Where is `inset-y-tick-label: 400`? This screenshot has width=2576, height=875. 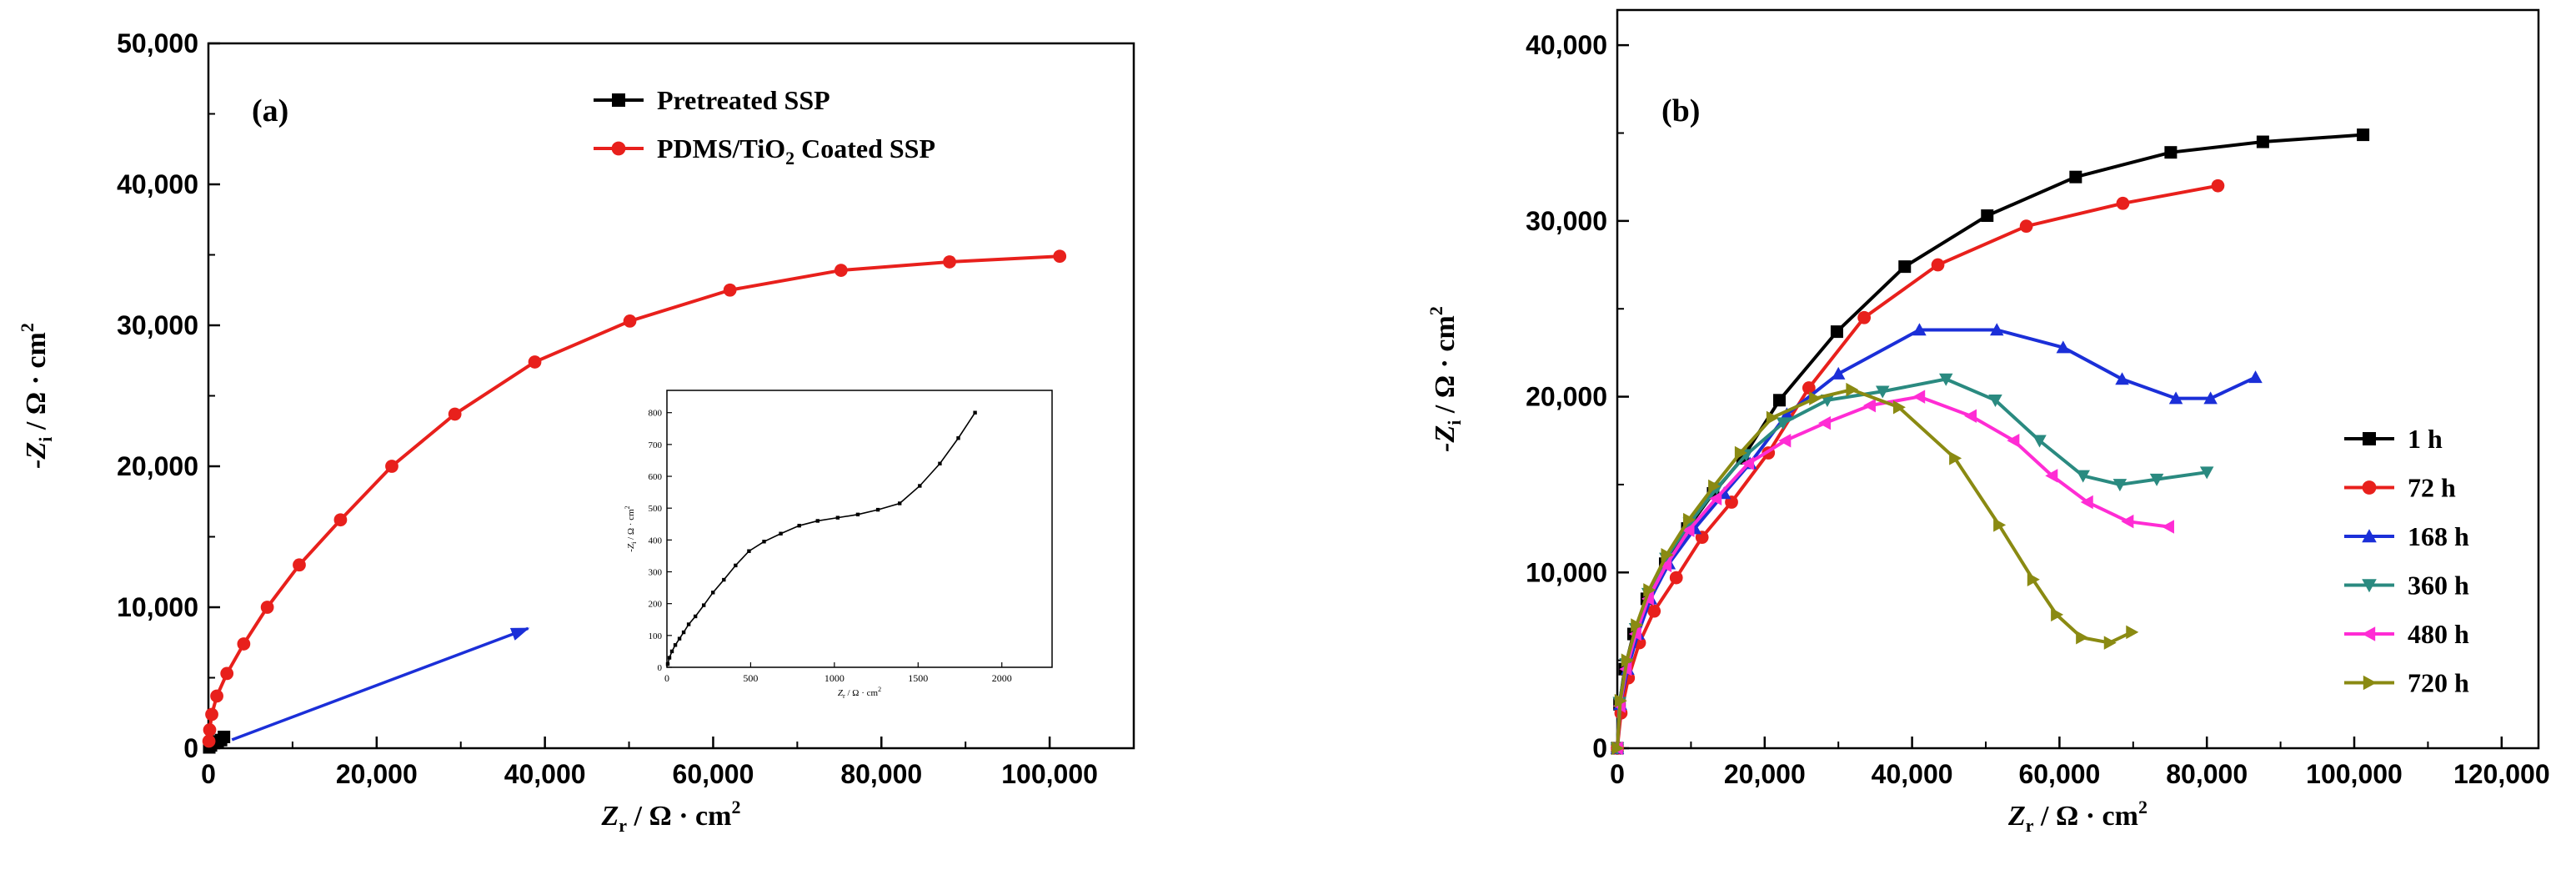
inset-y-tick-label: 400 is located at coordinates (656, 541).